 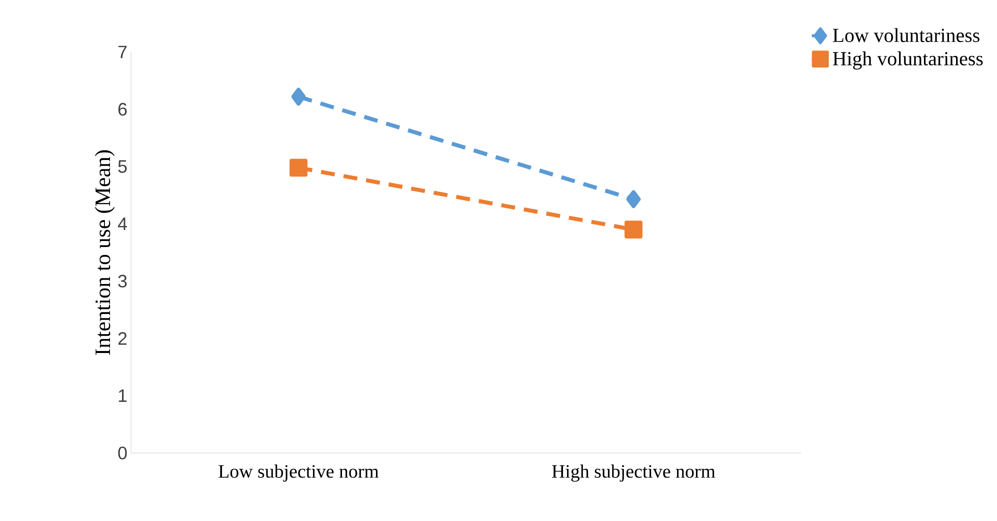 I want to click on x-tick-label: Low subjective norm, so click(x=298, y=473).